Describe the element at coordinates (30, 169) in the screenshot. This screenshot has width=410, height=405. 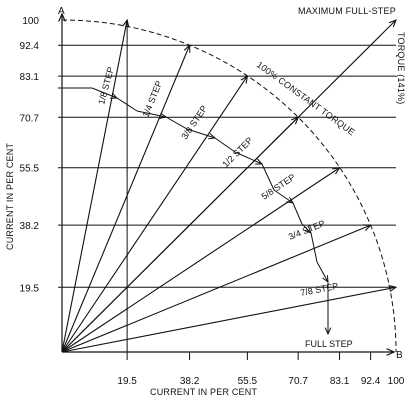
I see `y-tick-label: 55.5` at that location.